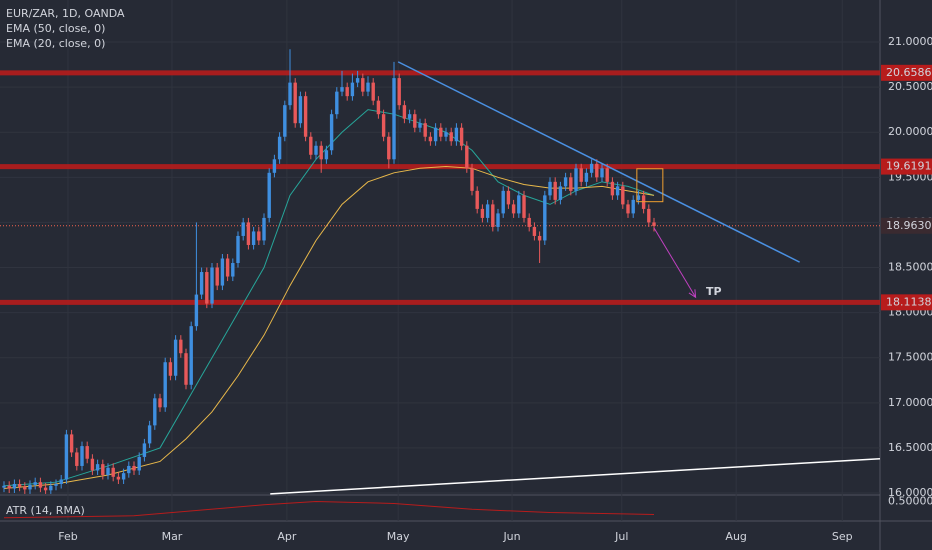 This screenshot has height=550, width=932. Describe the element at coordinates (55, 43) in the screenshot. I see `legend-entry: EMA (20, close, 0)` at that location.